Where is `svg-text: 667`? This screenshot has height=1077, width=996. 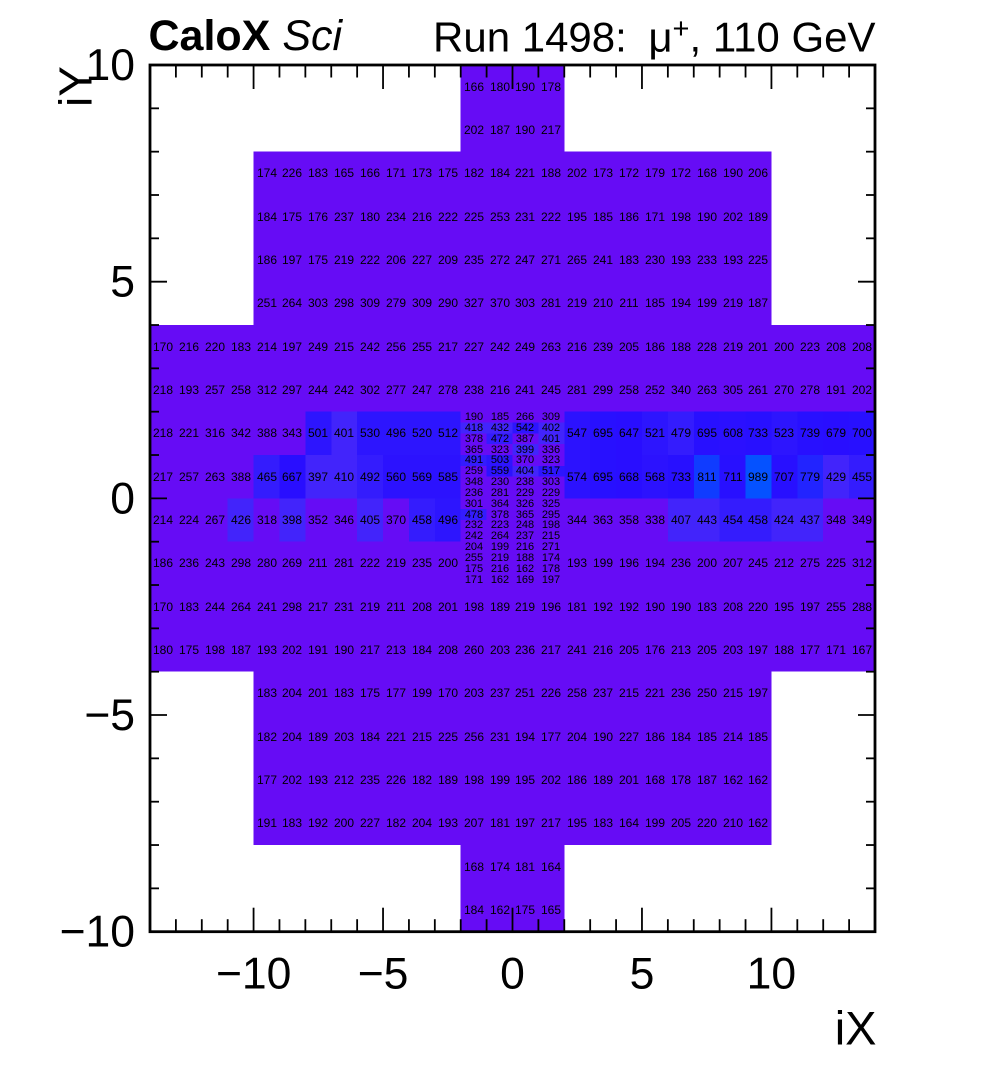
svg-text: 667 is located at coordinates (292, 477).